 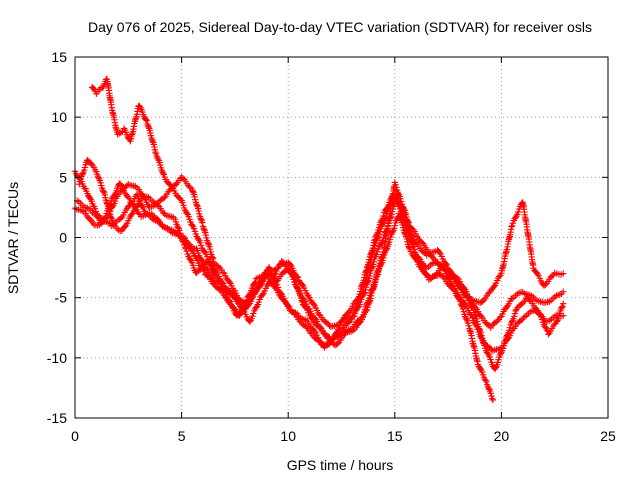 What do you see at coordinates (57, 418) in the screenshot?
I see `y-tick-label: -15` at bounding box center [57, 418].